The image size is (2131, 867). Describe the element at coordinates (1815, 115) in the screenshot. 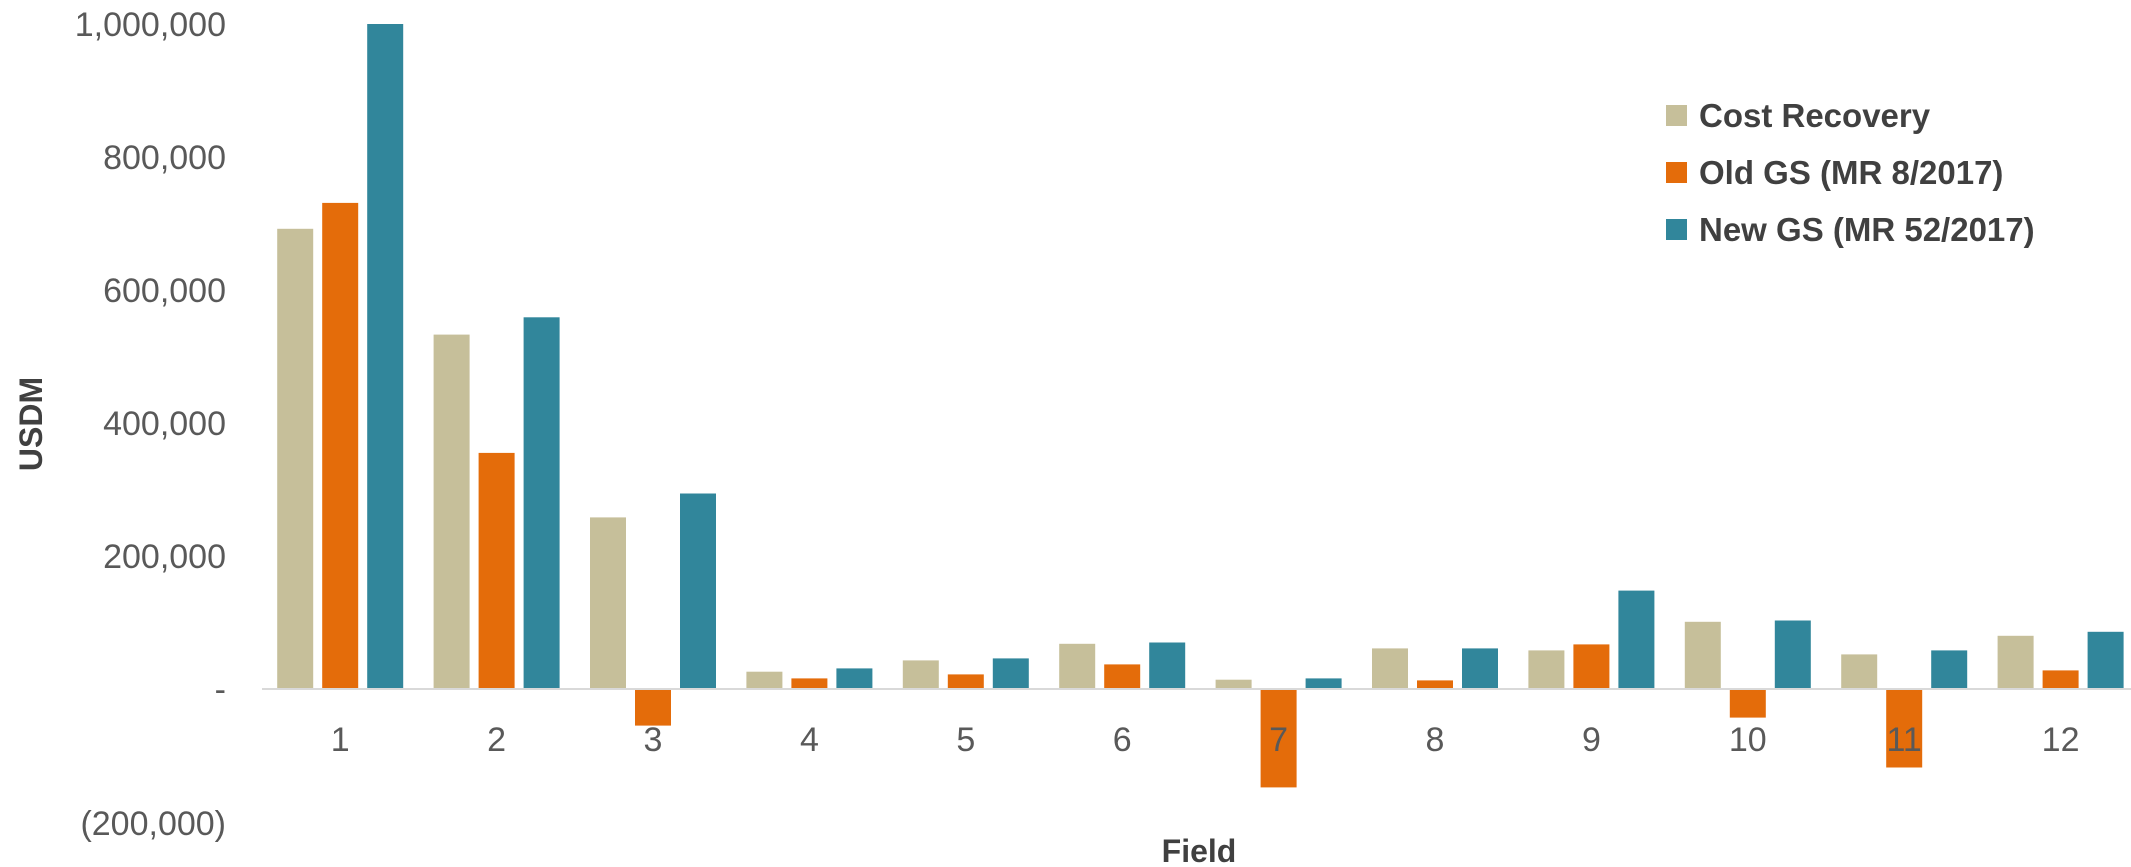

I see `legend-label: Cost Recovery` at that location.